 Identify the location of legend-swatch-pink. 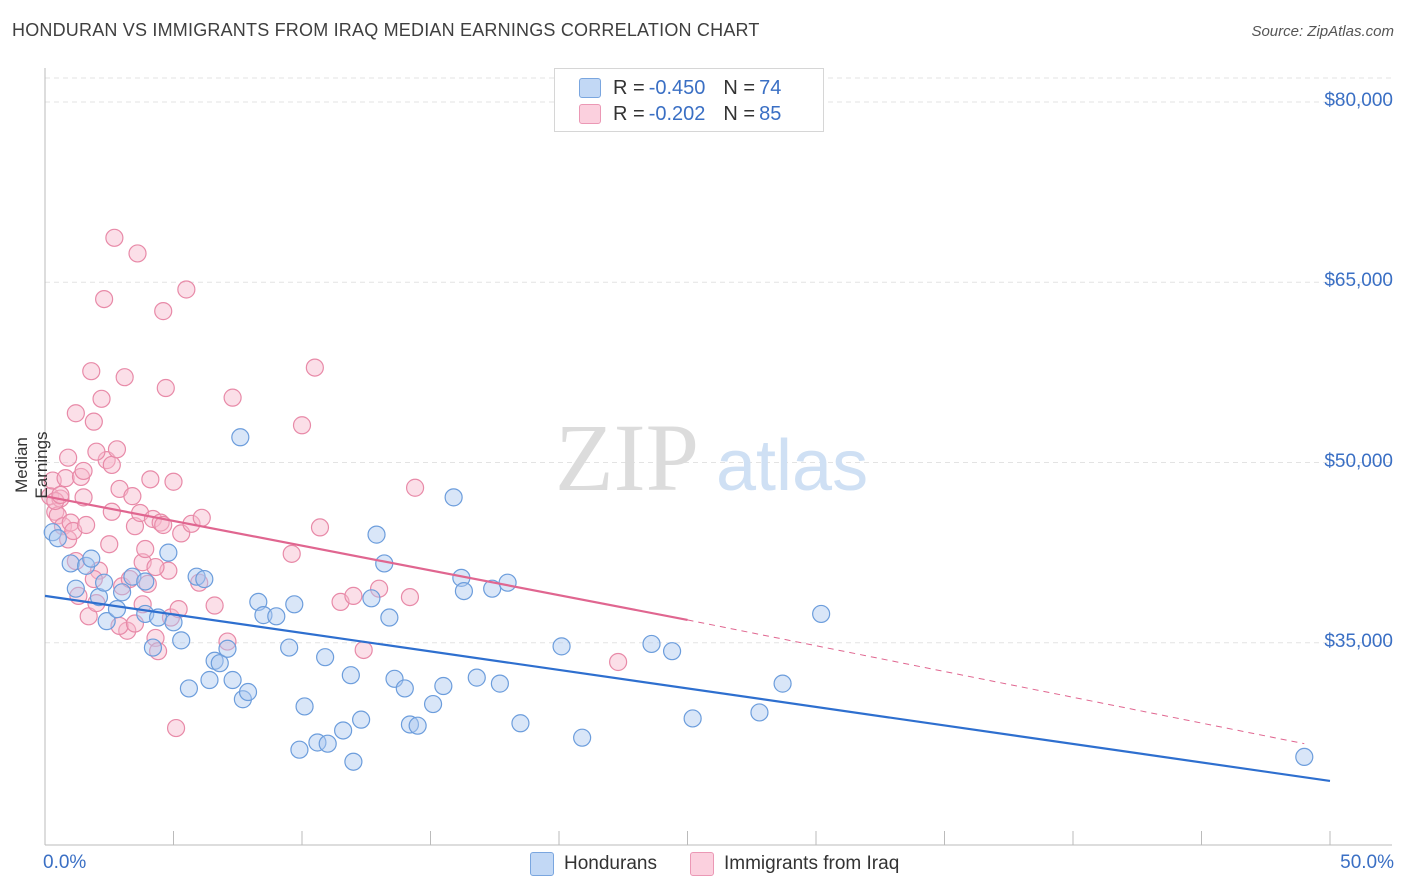
(590, 114).